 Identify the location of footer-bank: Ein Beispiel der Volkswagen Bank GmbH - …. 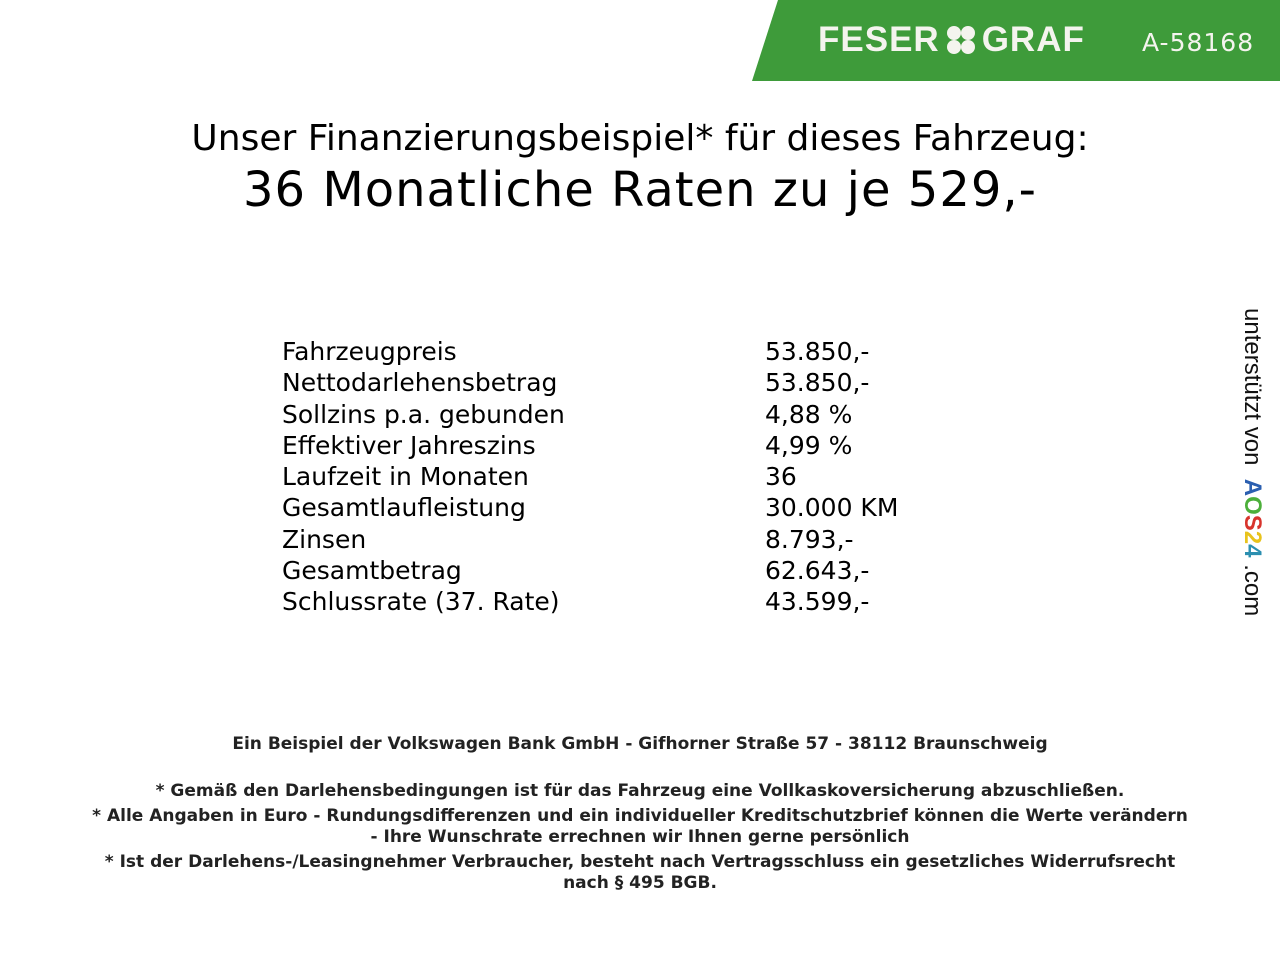
(640, 744).